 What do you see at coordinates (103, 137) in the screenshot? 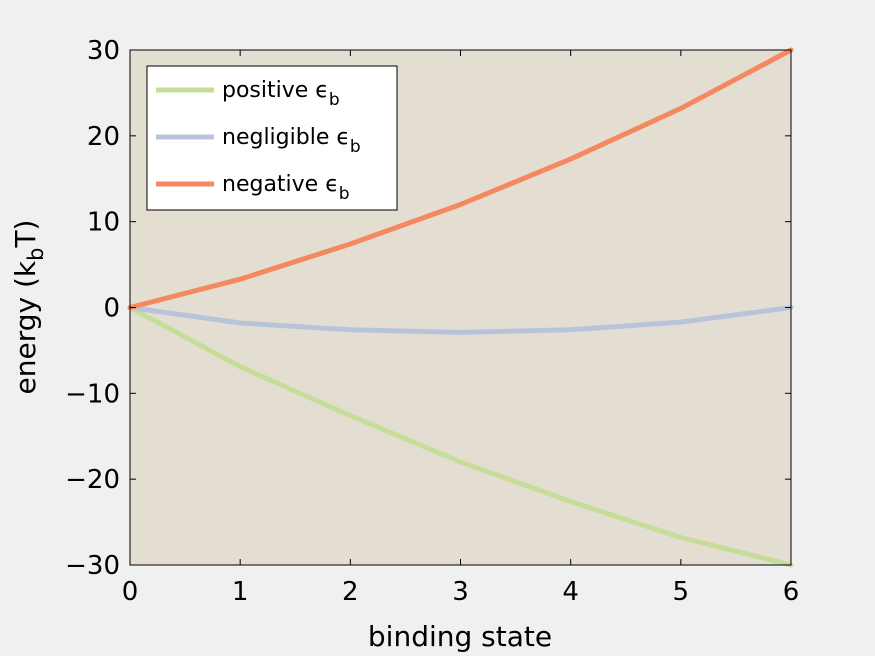
I see `y-tick-label: 20` at bounding box center [103, 137].